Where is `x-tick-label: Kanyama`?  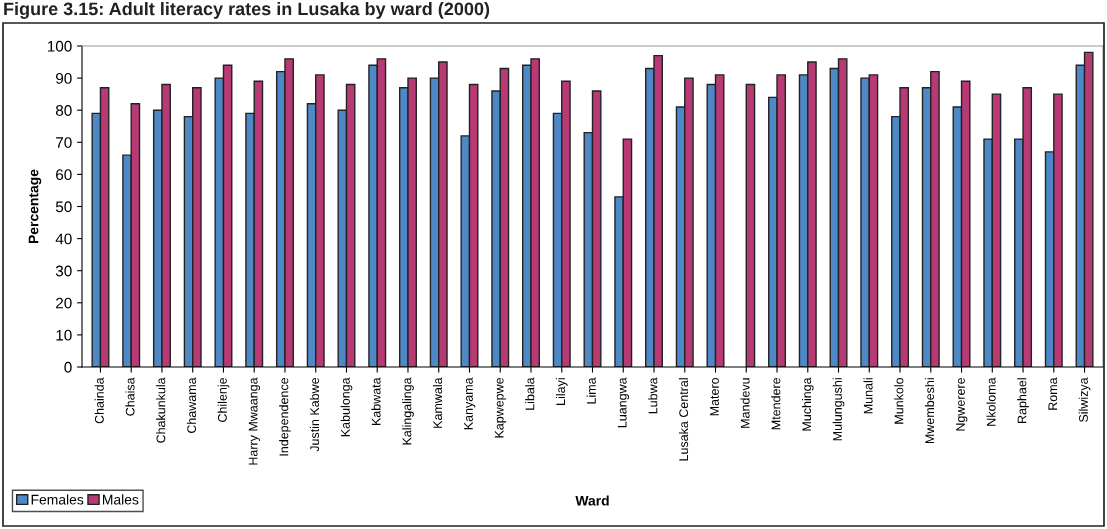 x-tick-label: Kanyama is located at coordinates (470, 403).